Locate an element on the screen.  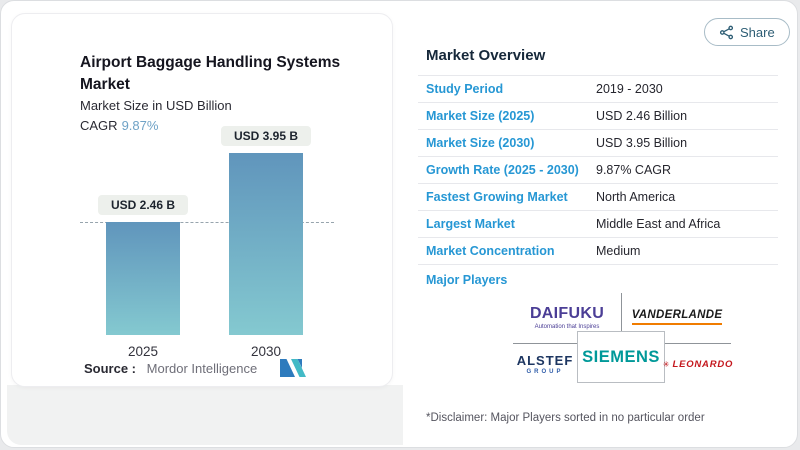
table-row-market-size-2025: Market Size (2025) USD 2.46 Billion is located at coordinates (598, 116).